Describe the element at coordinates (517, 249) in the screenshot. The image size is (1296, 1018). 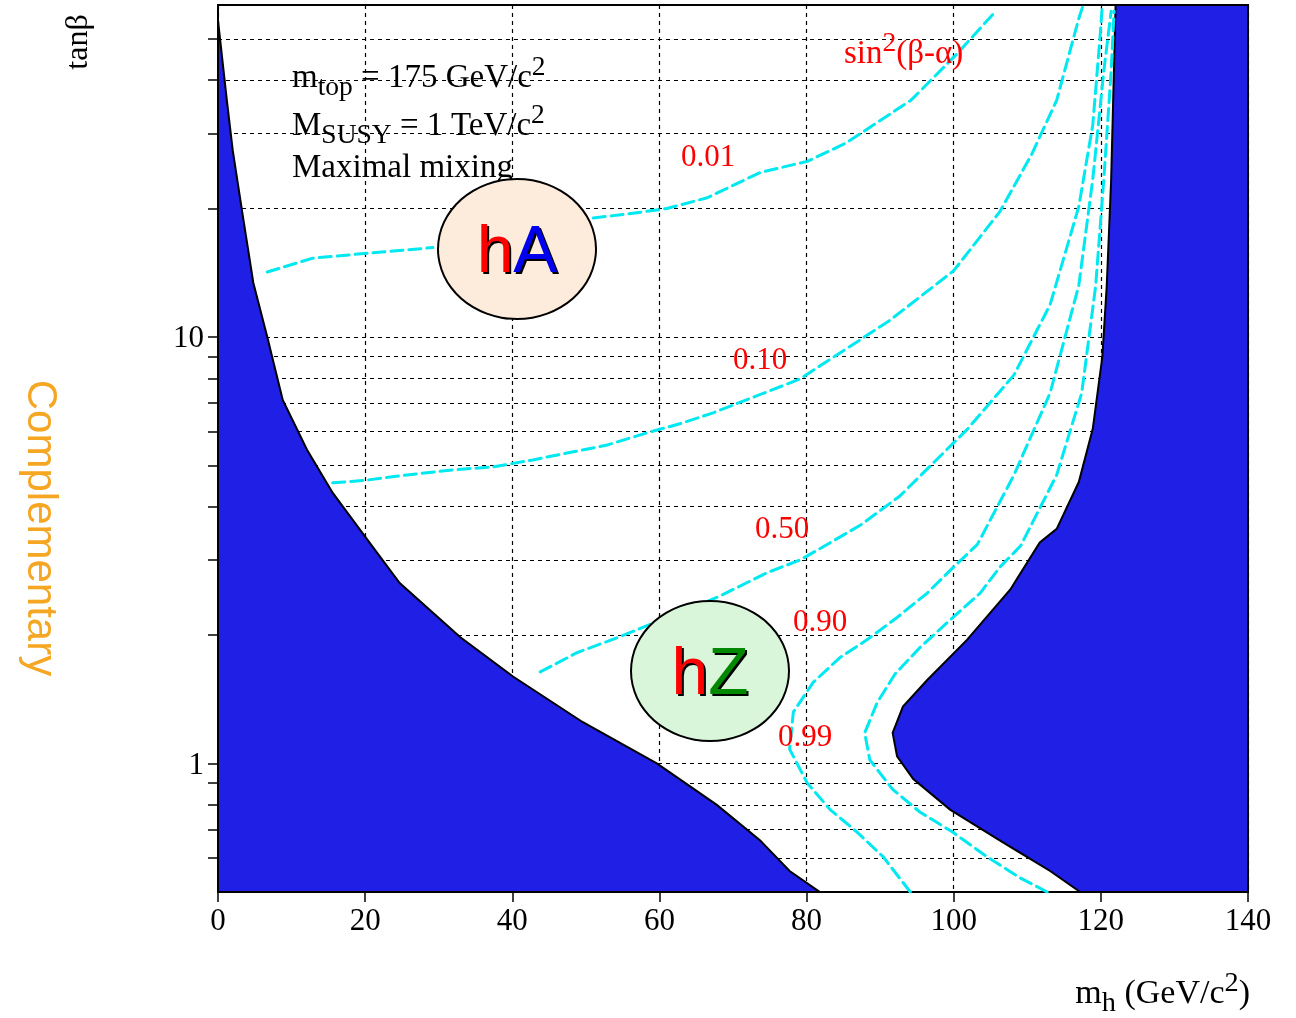
I see `annotation: hA` at that location.